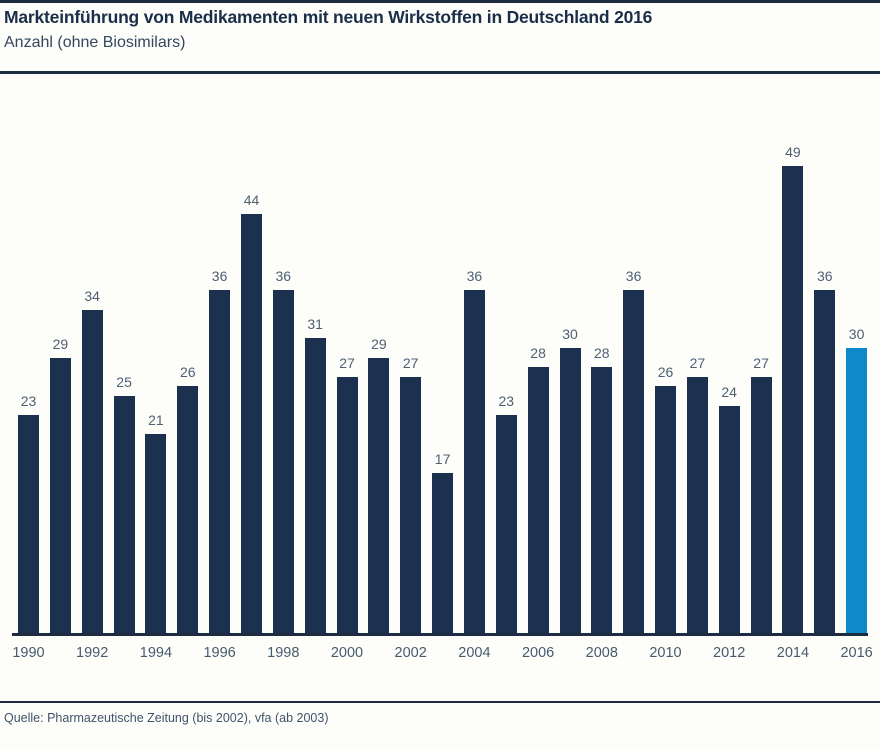 The height and width of the screenshot is (750, 880). What do you see at coordinates (761, 506) in the screenshot?
I see `bar-2013` at bounding box center [761, 506].